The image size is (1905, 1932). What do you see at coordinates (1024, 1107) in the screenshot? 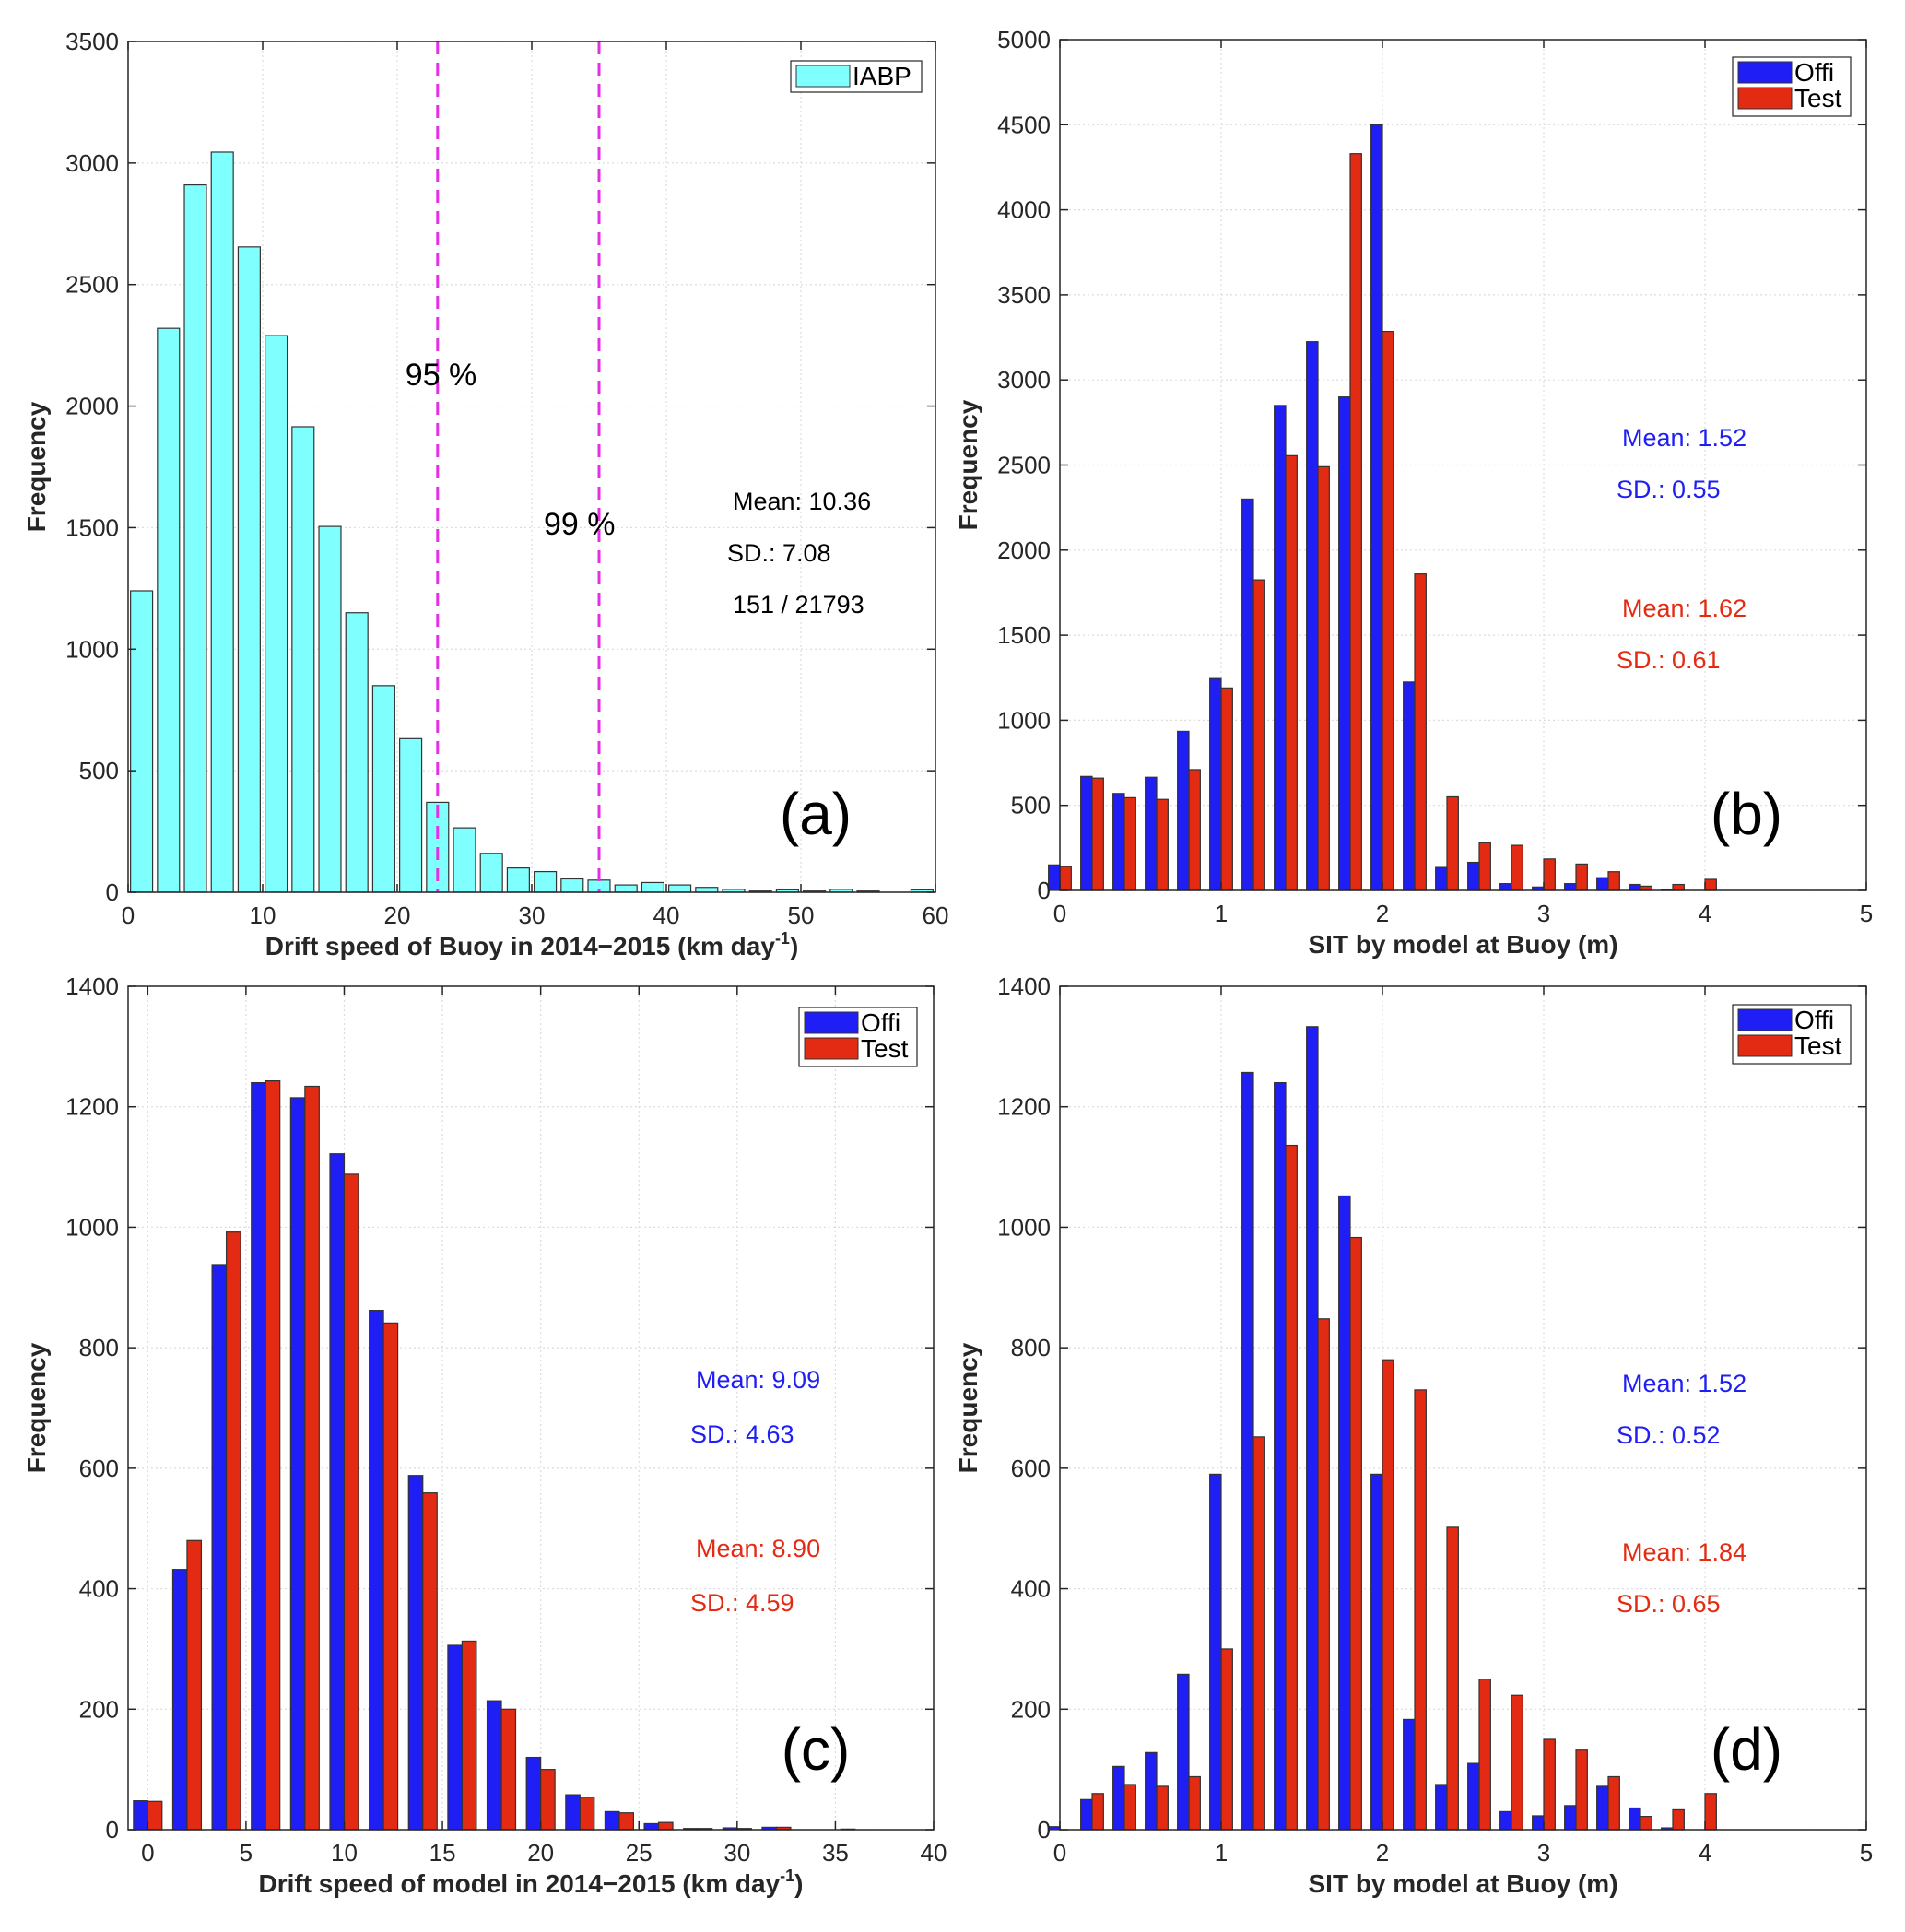
I see `ytick-label: 1200` at bounding box center [1024, 1107].